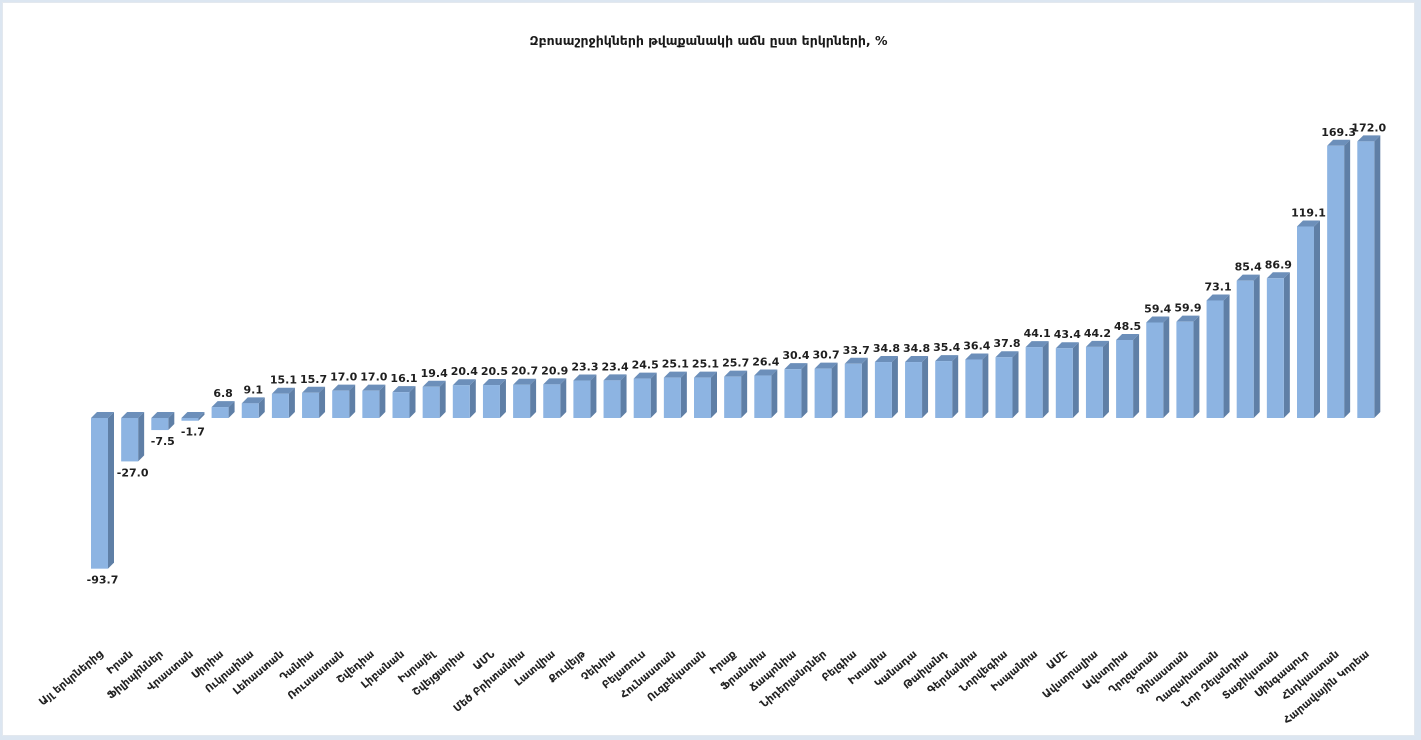  Describe the element at coordinates (1278, 264) in the screenshot. I see `data-label-39: 86.9` at that location.